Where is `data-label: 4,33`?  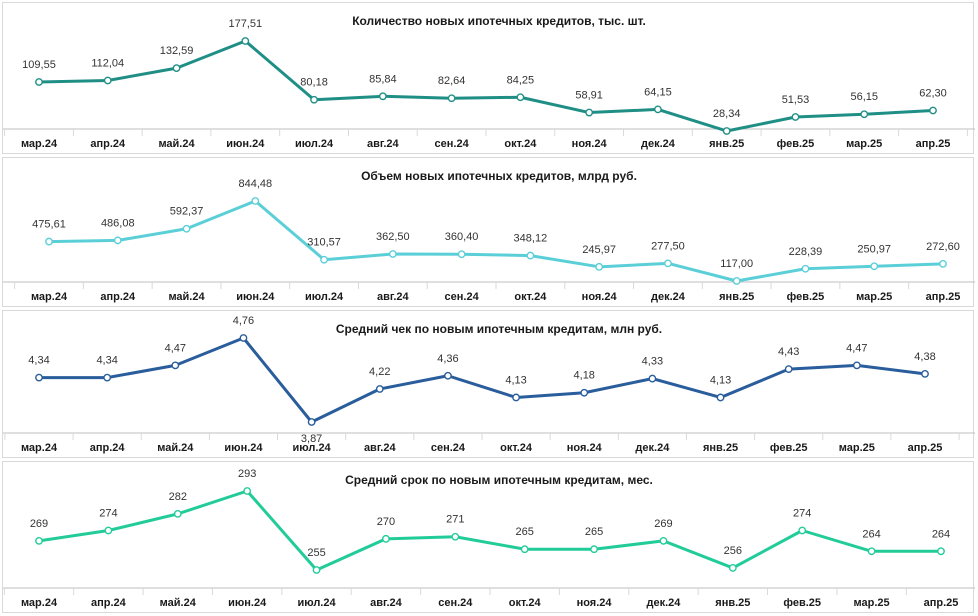 data-label: 4,33 is located at coordinates (652, 362).